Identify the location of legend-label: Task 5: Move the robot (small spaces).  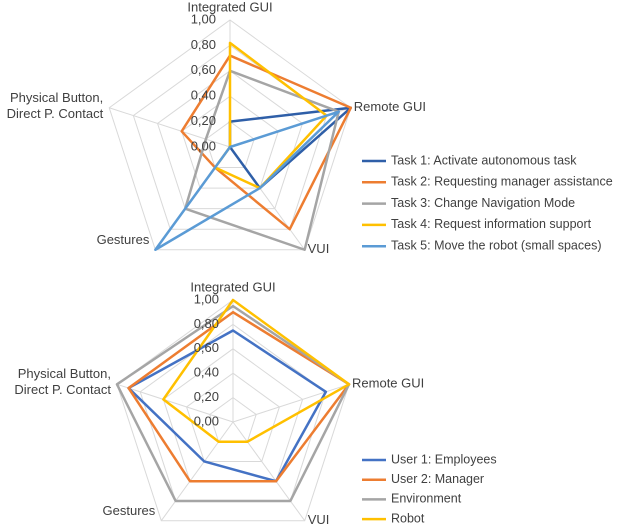
(496, 245).